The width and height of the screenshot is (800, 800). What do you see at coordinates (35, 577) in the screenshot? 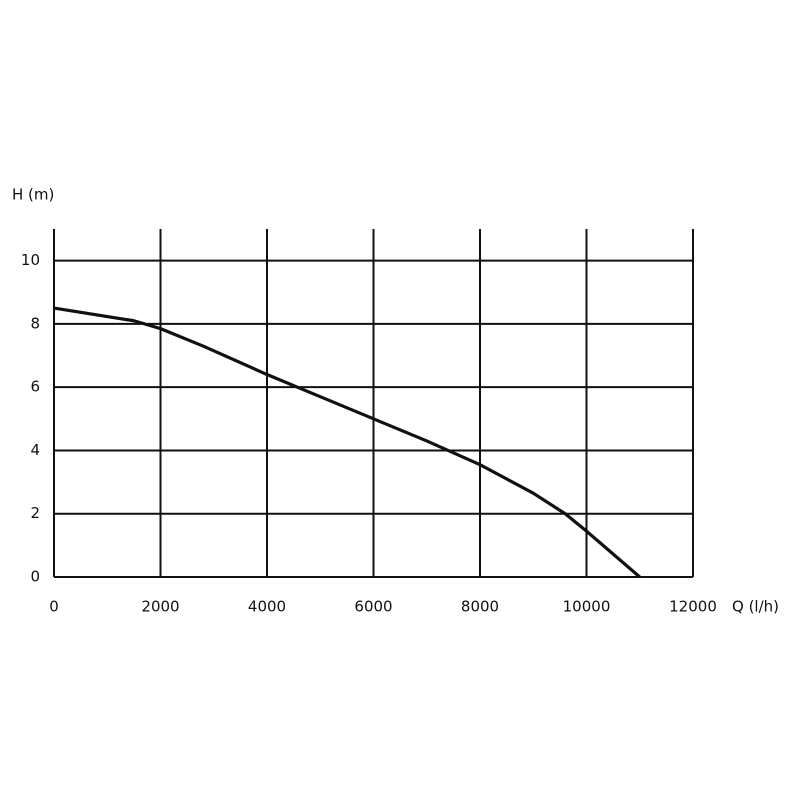
I see `y-tick-label: 0` at bounding box center [35, 577].